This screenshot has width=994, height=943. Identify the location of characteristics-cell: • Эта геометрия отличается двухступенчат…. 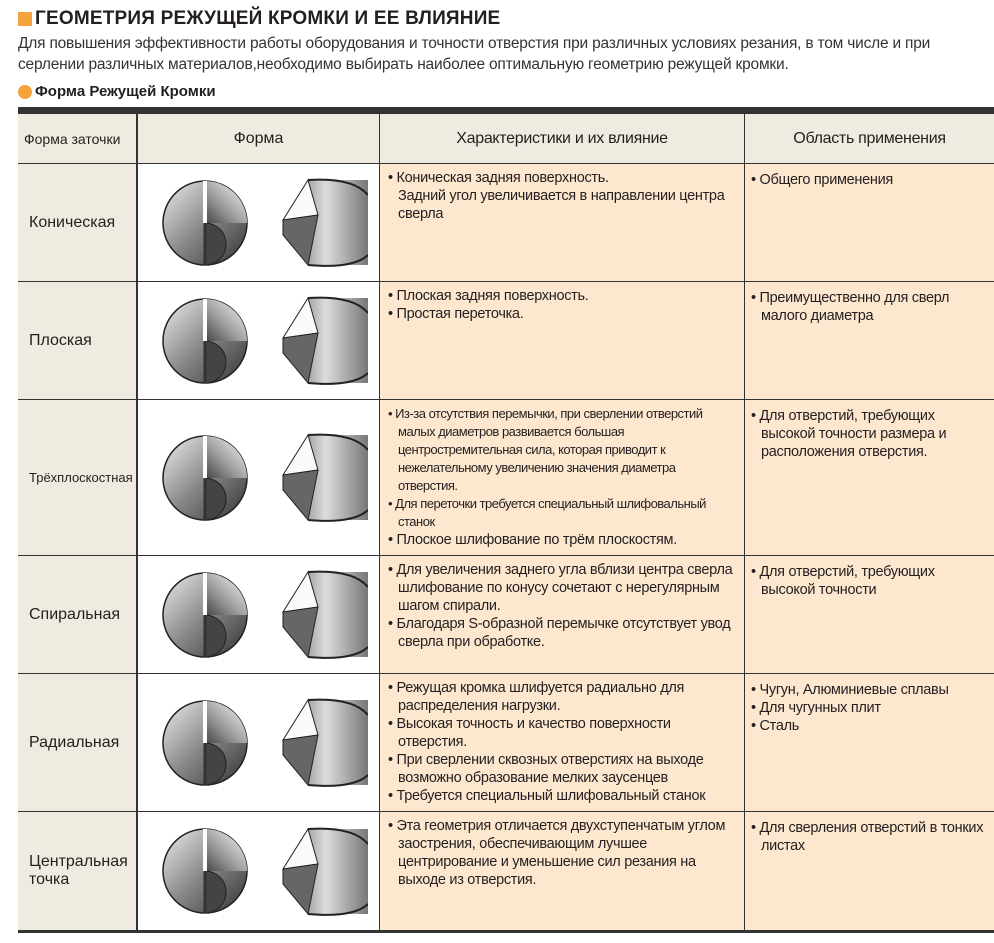
(562, 871).